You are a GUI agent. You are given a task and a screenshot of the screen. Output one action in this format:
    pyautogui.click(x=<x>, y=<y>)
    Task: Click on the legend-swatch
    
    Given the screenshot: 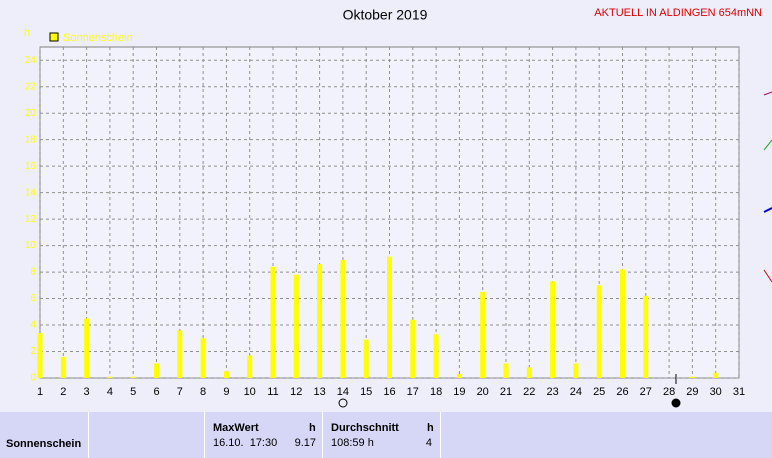 What is the action you would take?
    pyautogui.click(x=54, y=37)
    